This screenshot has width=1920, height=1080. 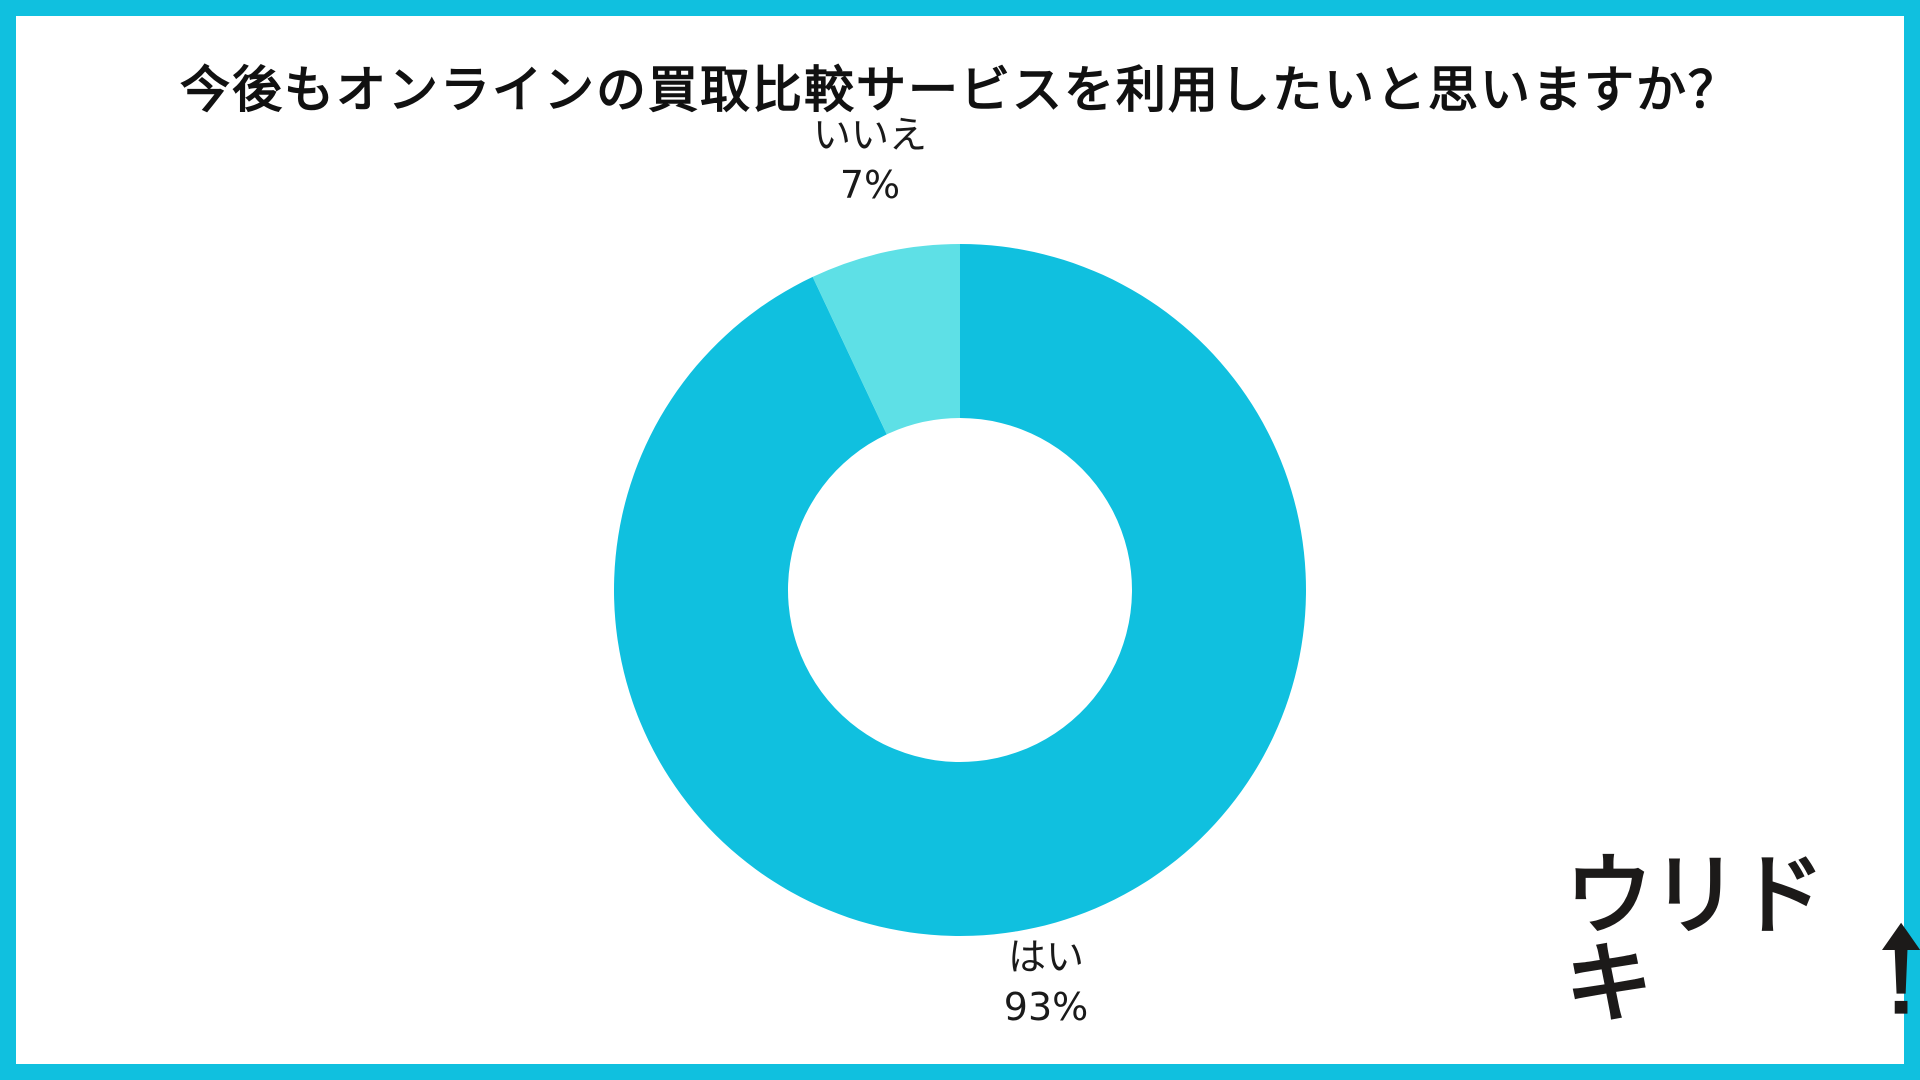 I want to click on uridoki-logo: ウリドキ, so click(x=1742, y=940).